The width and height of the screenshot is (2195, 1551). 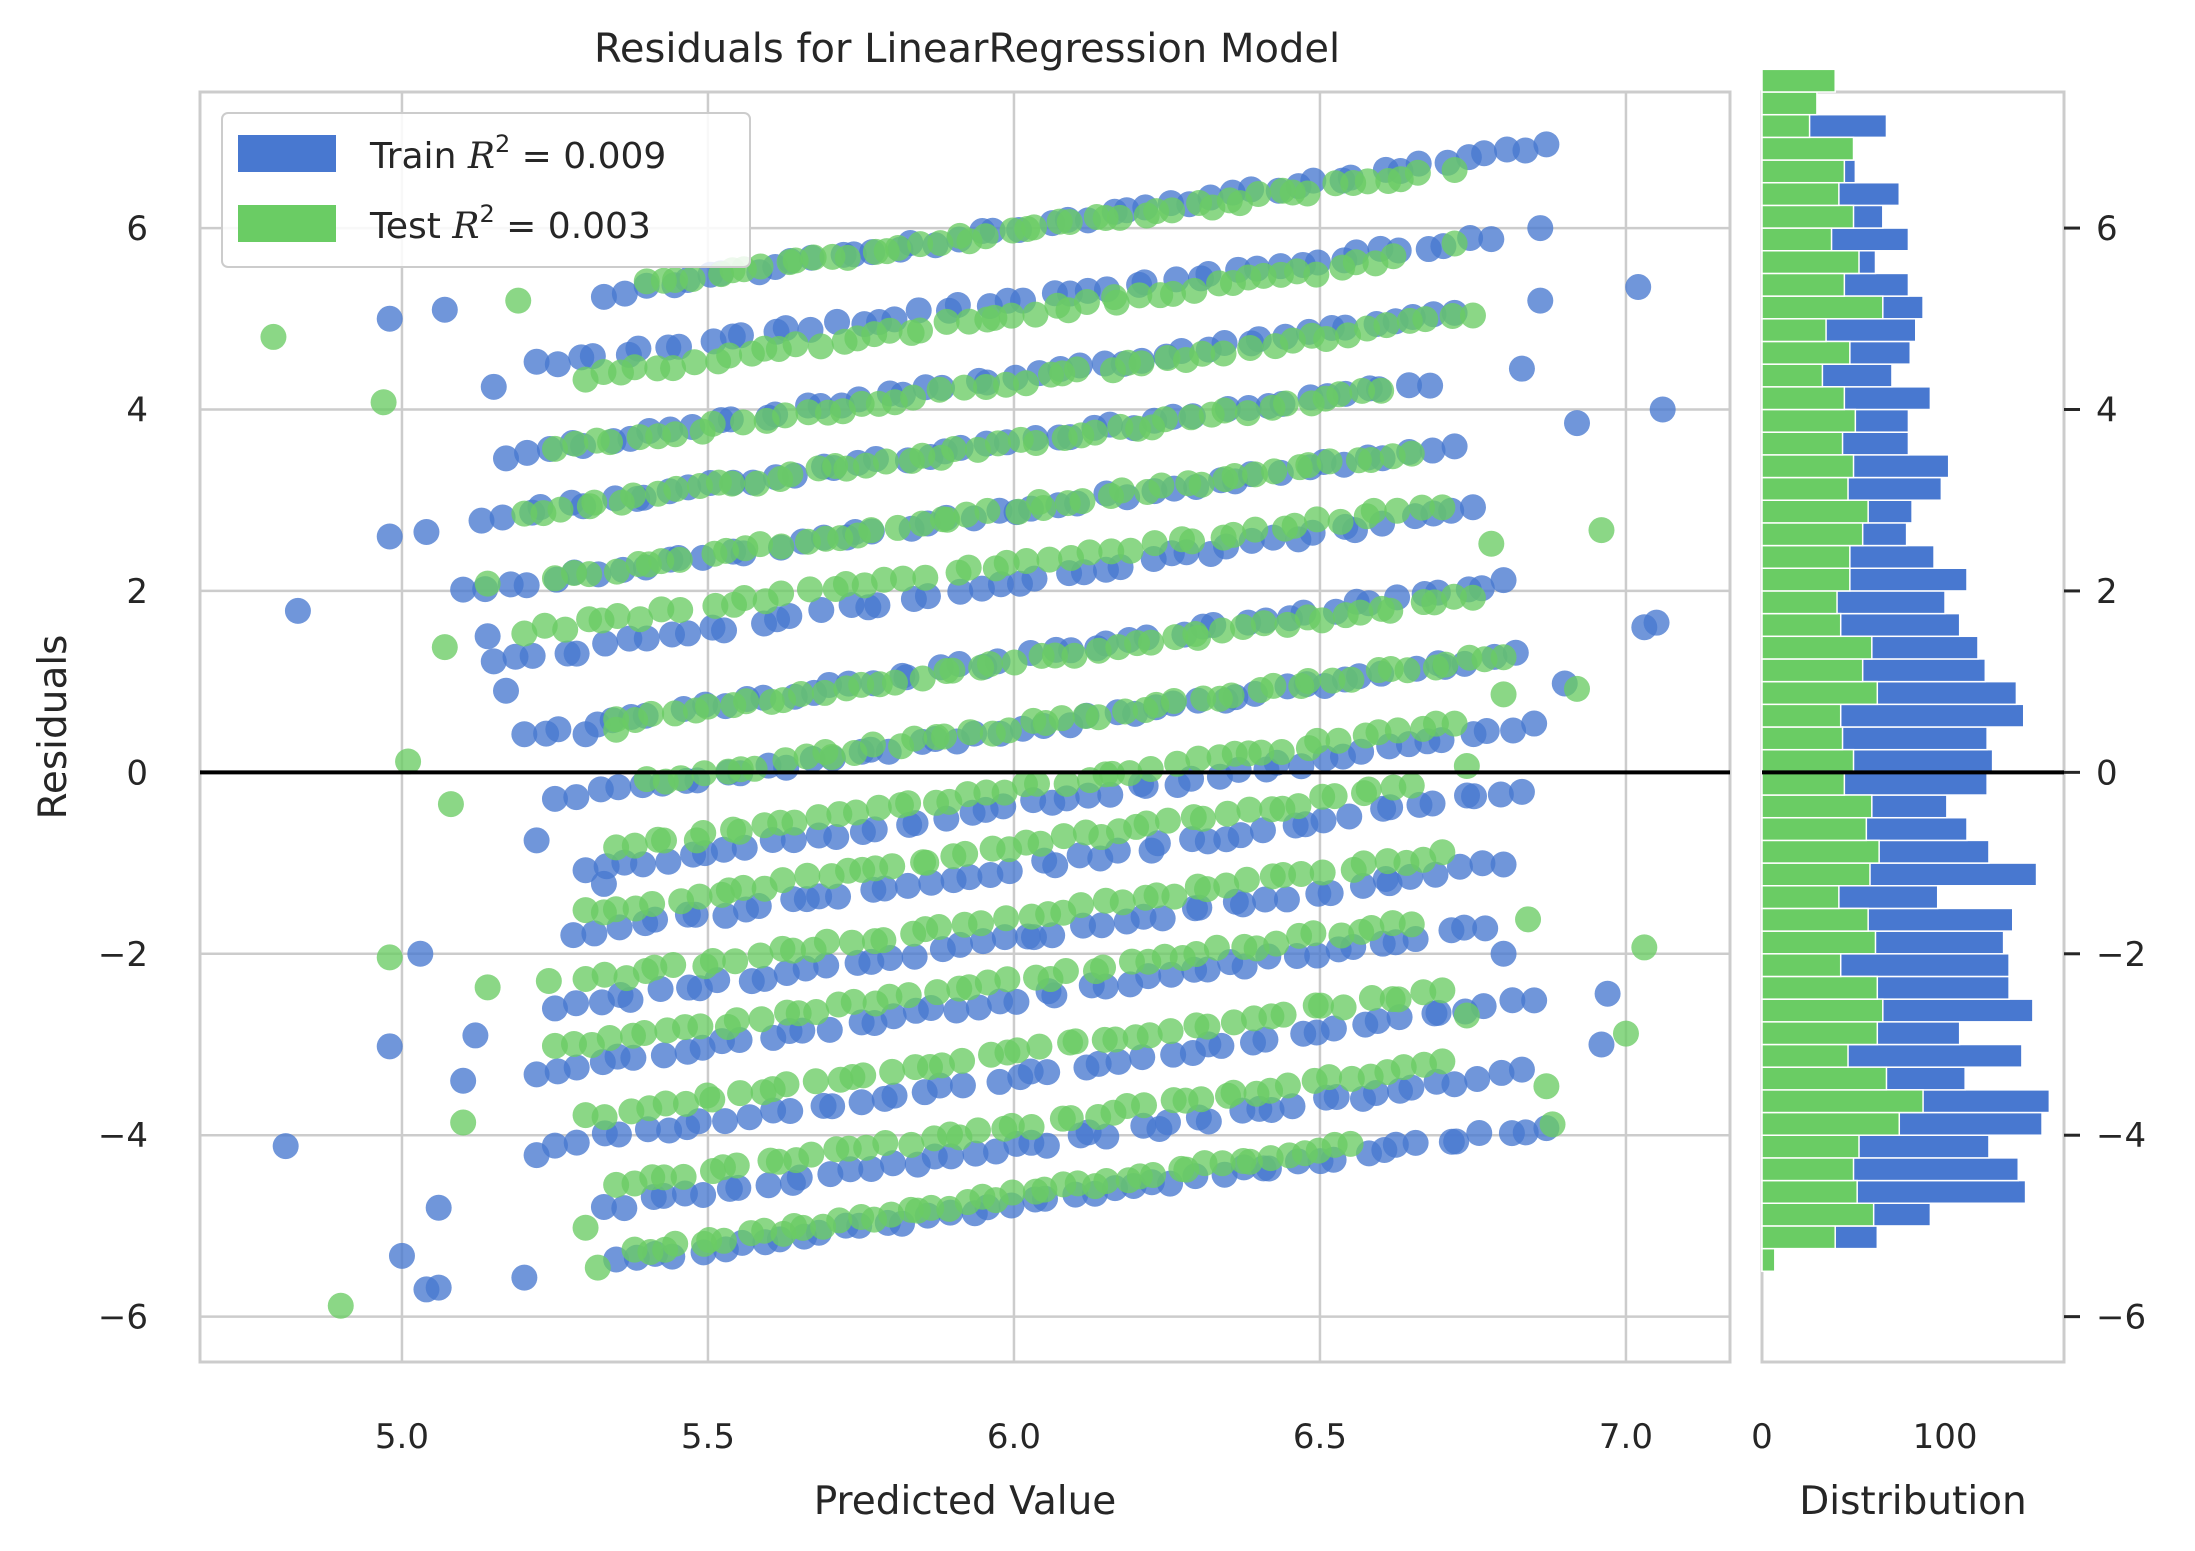 What do you see at coordinates (1014, 1437) in the screenshot?
I see `x-tick-label: 6.0` at bounding box center [1014, 1437].